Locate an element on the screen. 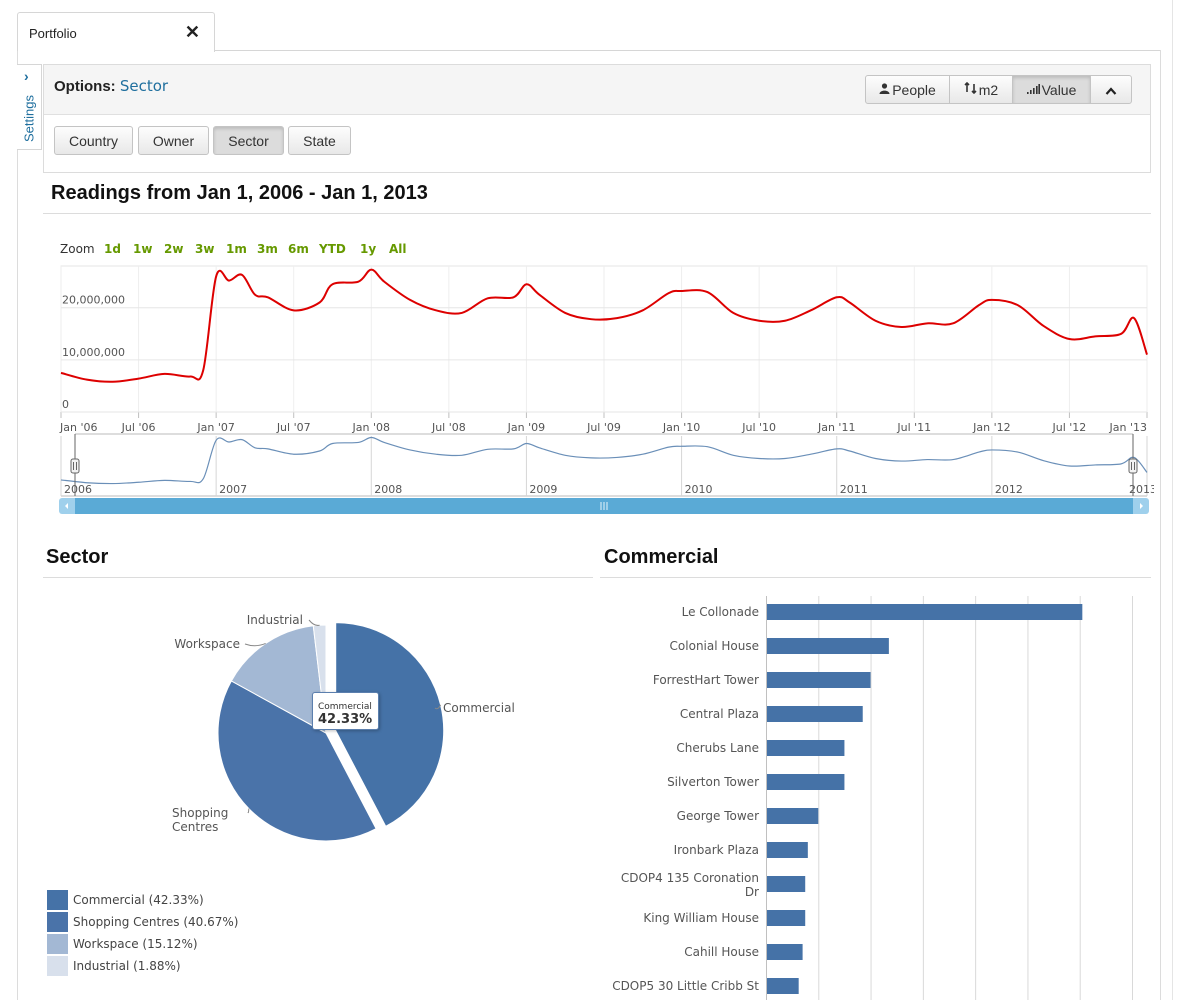 The height and width of the screenshot is (1000, 1177). x-tick-label: Jul '11 is located at coordinates (913, 427).